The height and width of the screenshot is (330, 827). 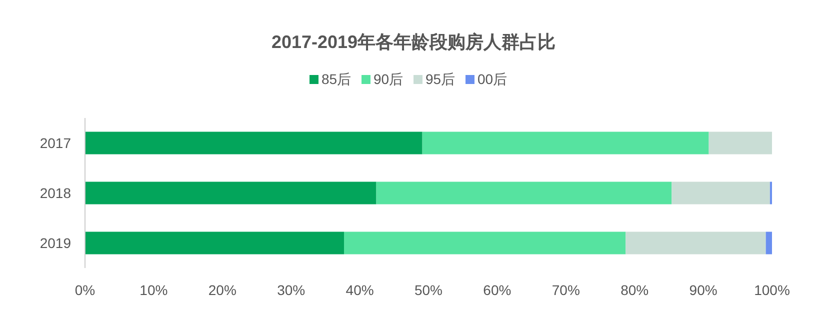 What do you see at coordinates (566, 290) in the screenshot?
I see `x-tick-label: 70%` at bounding box center [566, 290].